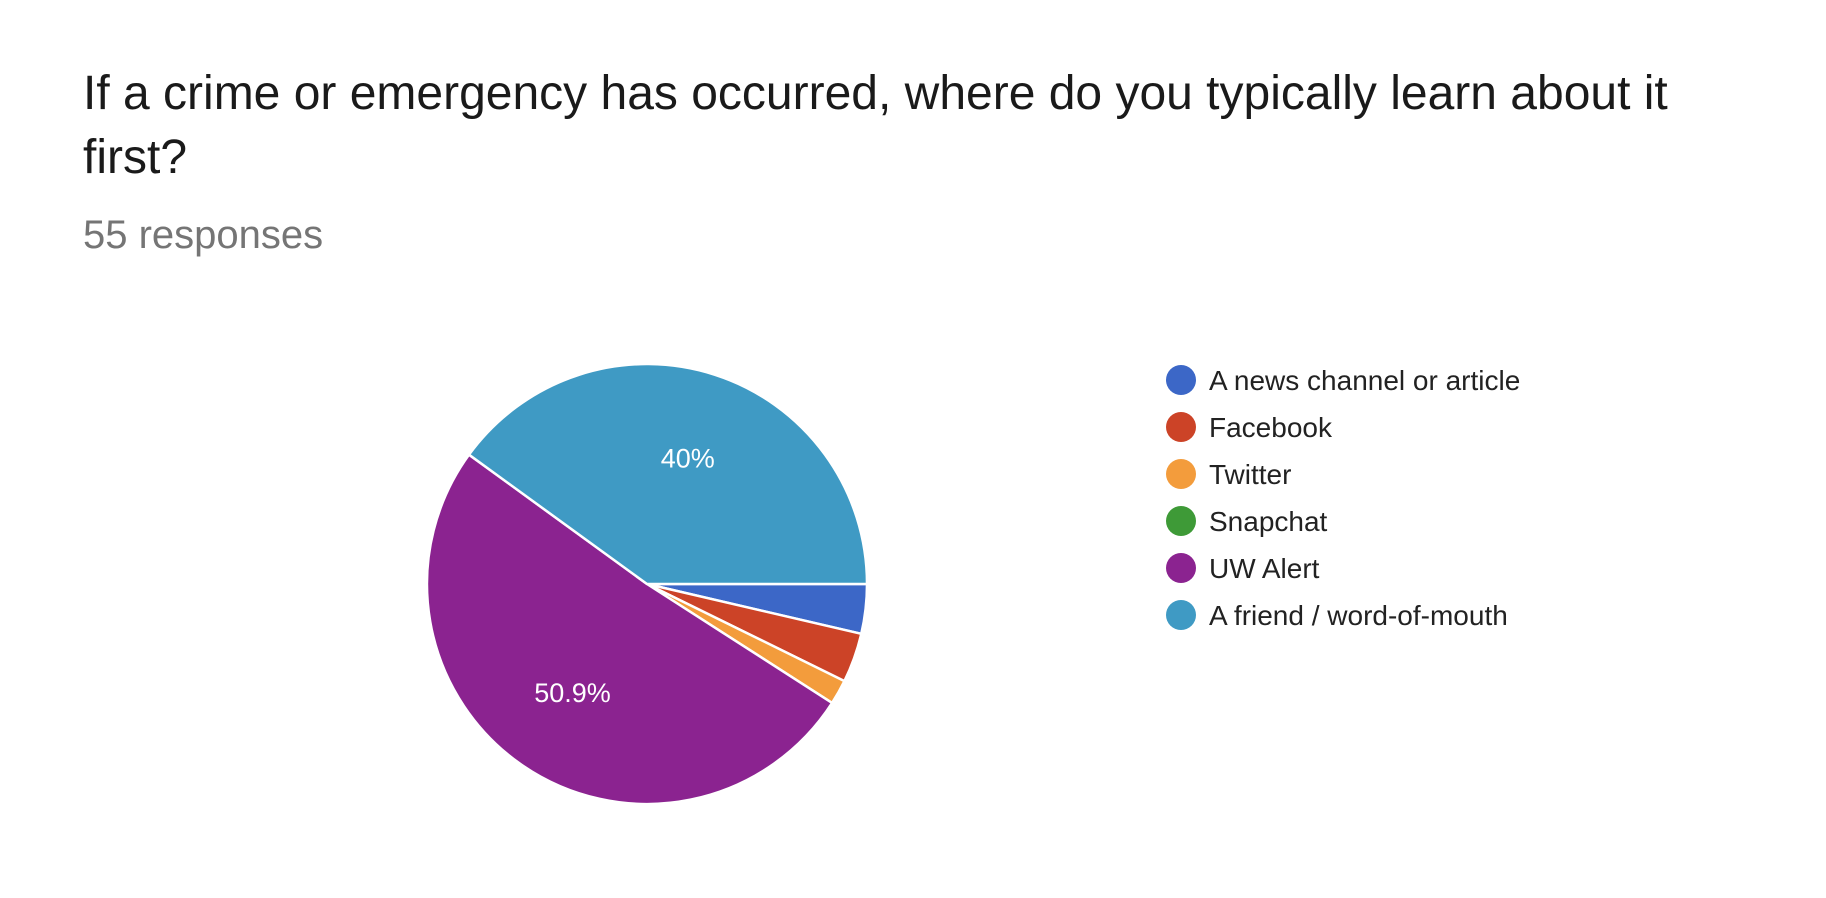 The height and width of the screenshot is (898, 1826). I want to click on response-count: 55 responses, so click(203, 235).